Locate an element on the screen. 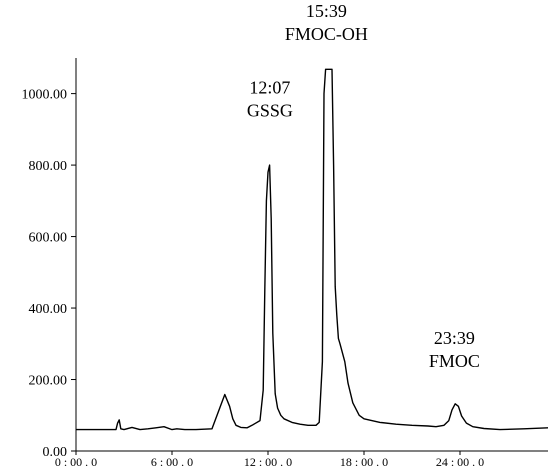  peak-name-label: GSSG is located at coordinates (270, 111).